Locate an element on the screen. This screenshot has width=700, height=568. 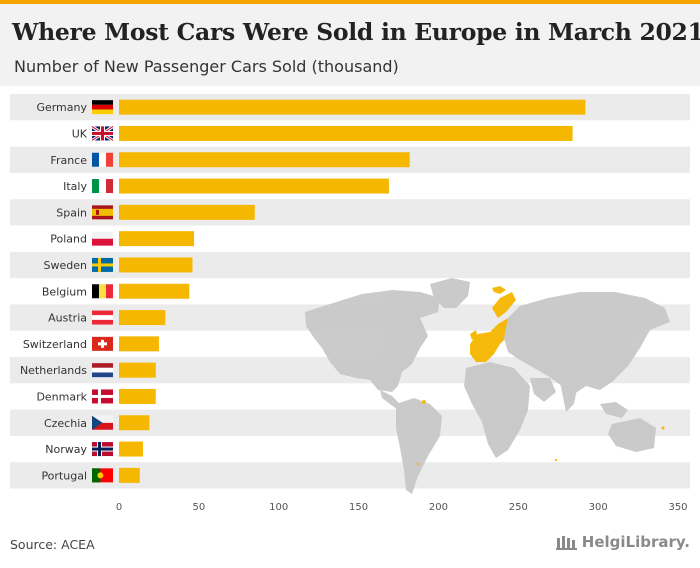
category-label: Spain is located at coordinates (71, 212).